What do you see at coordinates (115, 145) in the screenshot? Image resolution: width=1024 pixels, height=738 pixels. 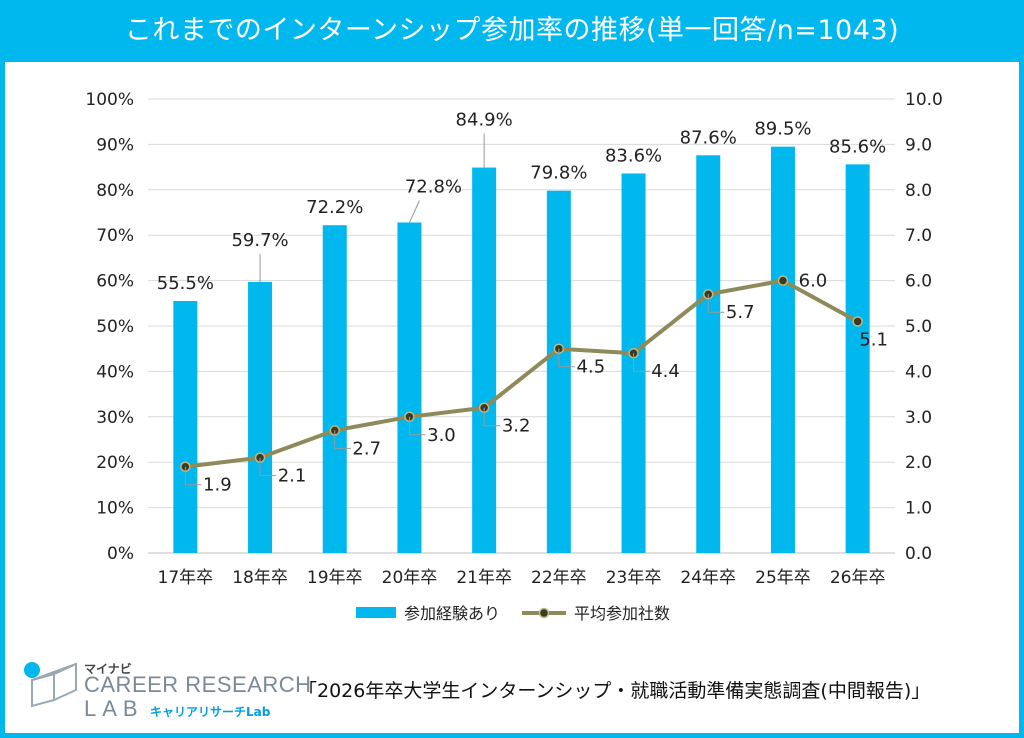 I see `y-left-tick-label: 90%` at bounding box center [115, 145].